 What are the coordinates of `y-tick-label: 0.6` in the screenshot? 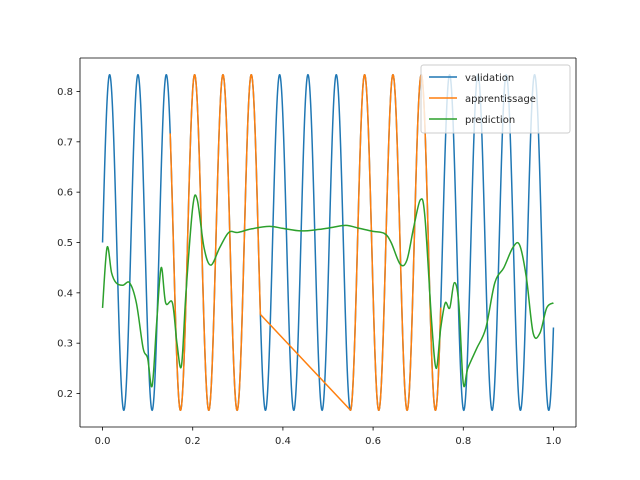 It's located at (65, 193).